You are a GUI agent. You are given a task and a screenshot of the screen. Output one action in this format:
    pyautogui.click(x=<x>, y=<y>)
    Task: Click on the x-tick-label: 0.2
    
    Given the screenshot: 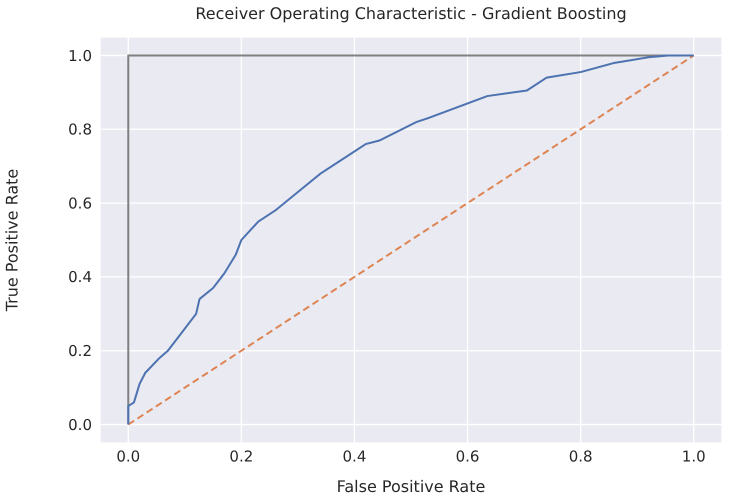 What is the action you would take?
    pyautogui.click(x=241, y=457)
    